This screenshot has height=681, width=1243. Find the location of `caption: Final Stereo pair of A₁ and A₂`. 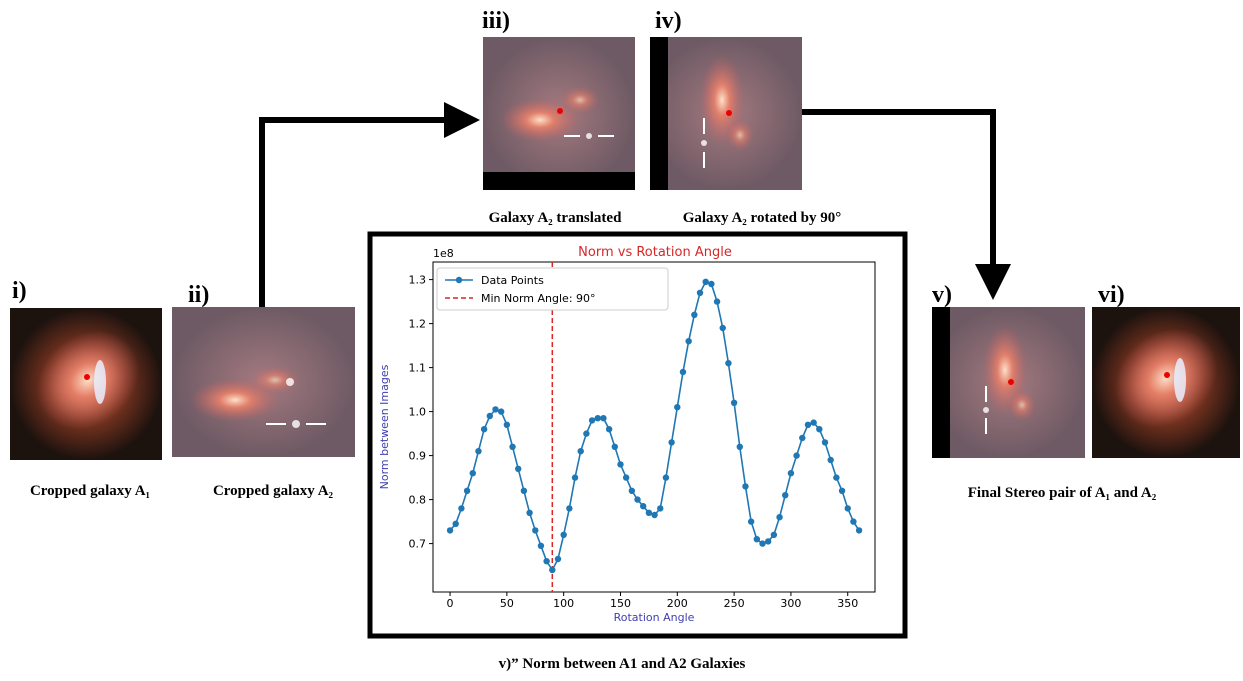

caption: Final Stereo pair of A₁ and A₂ is located at coordinates (1062, 493).